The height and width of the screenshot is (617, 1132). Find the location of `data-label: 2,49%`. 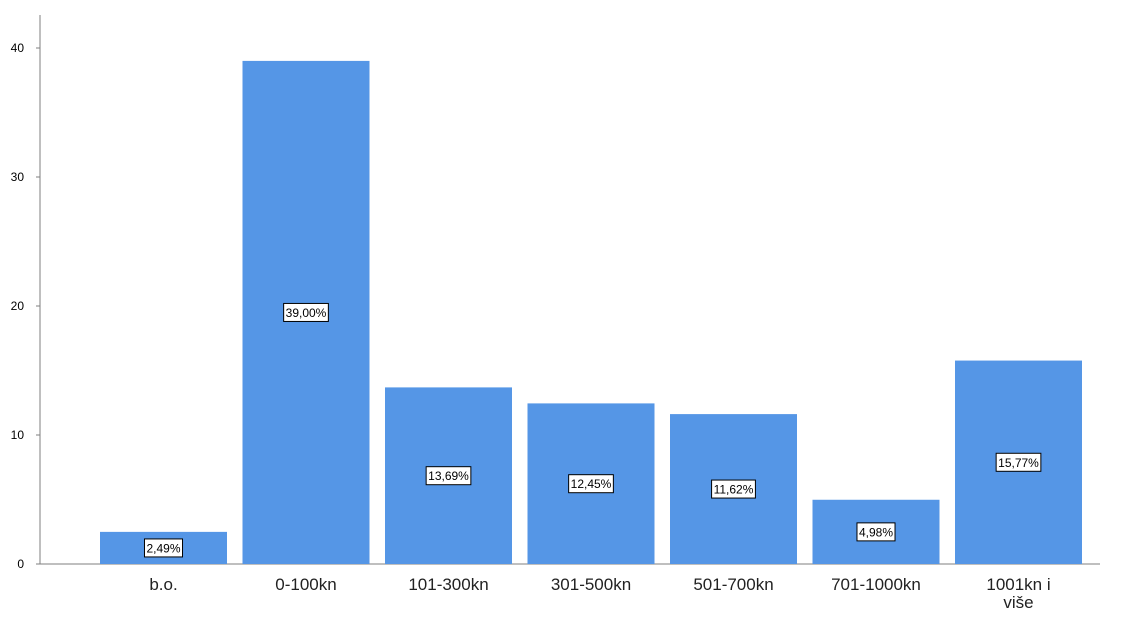

data-label: 2,49% is located at coordinates (163, 548).